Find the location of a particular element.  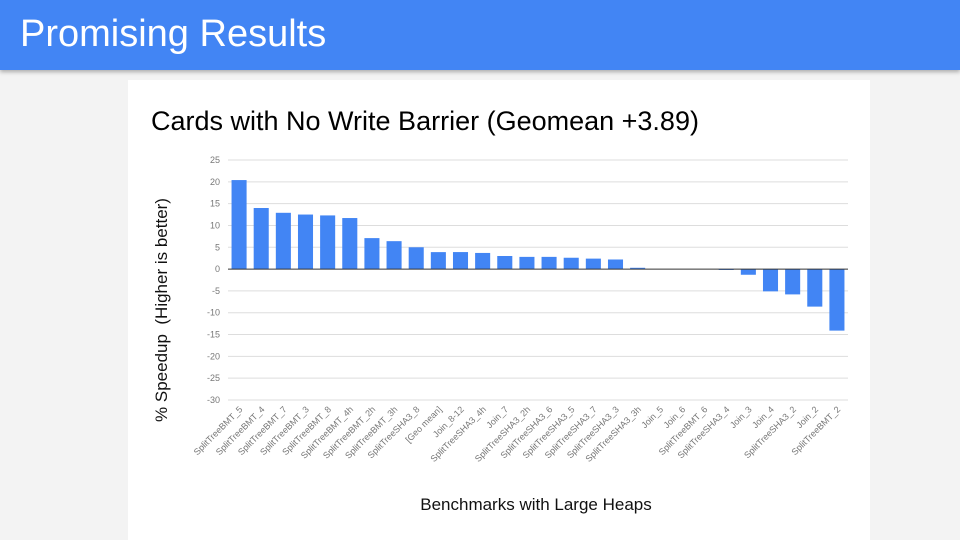

y-tick-label: 20 is located at coordinates (215, 182).